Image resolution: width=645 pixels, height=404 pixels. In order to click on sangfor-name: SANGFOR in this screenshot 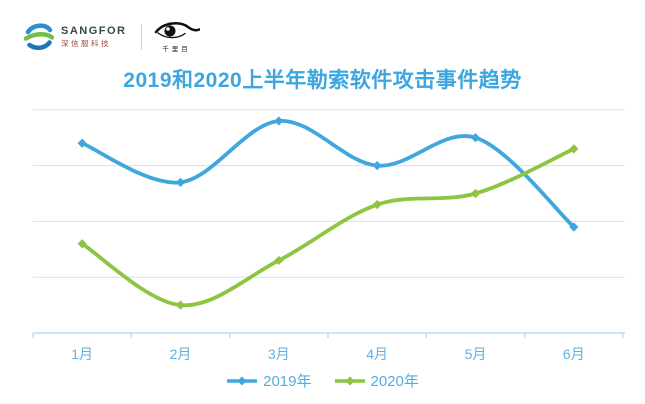, I will do `click(94, 31)`.